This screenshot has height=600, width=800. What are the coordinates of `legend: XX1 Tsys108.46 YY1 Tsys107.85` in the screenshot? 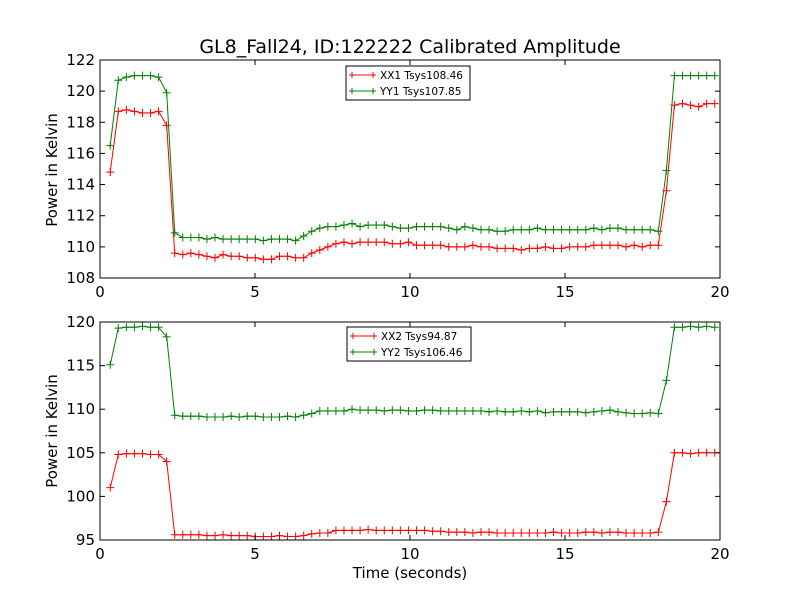 It's located at (408, 83).